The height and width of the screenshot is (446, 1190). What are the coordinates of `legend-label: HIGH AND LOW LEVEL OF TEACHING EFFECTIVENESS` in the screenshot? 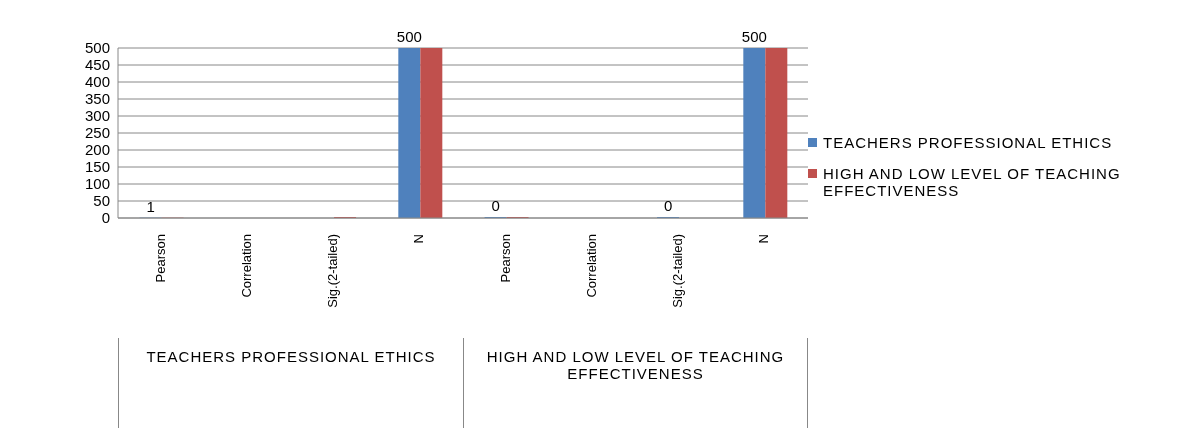 It's located at (972, 181).